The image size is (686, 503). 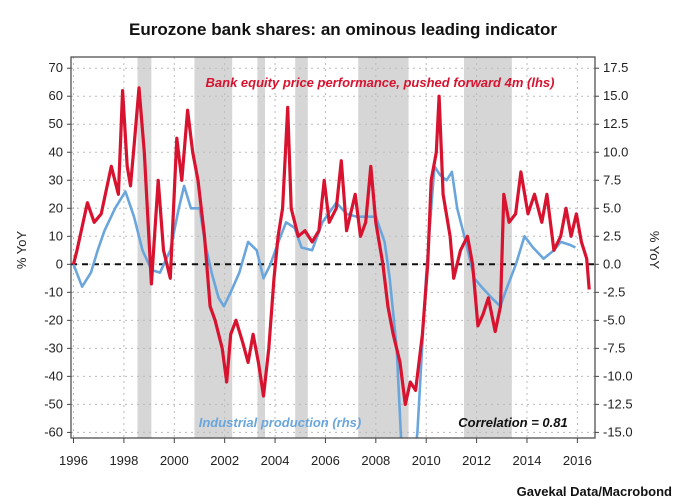 What do you see at coordinates (426, 460) in the screenshot?
I see `x-tick-label: 2010` at bounding box center [426, 460].